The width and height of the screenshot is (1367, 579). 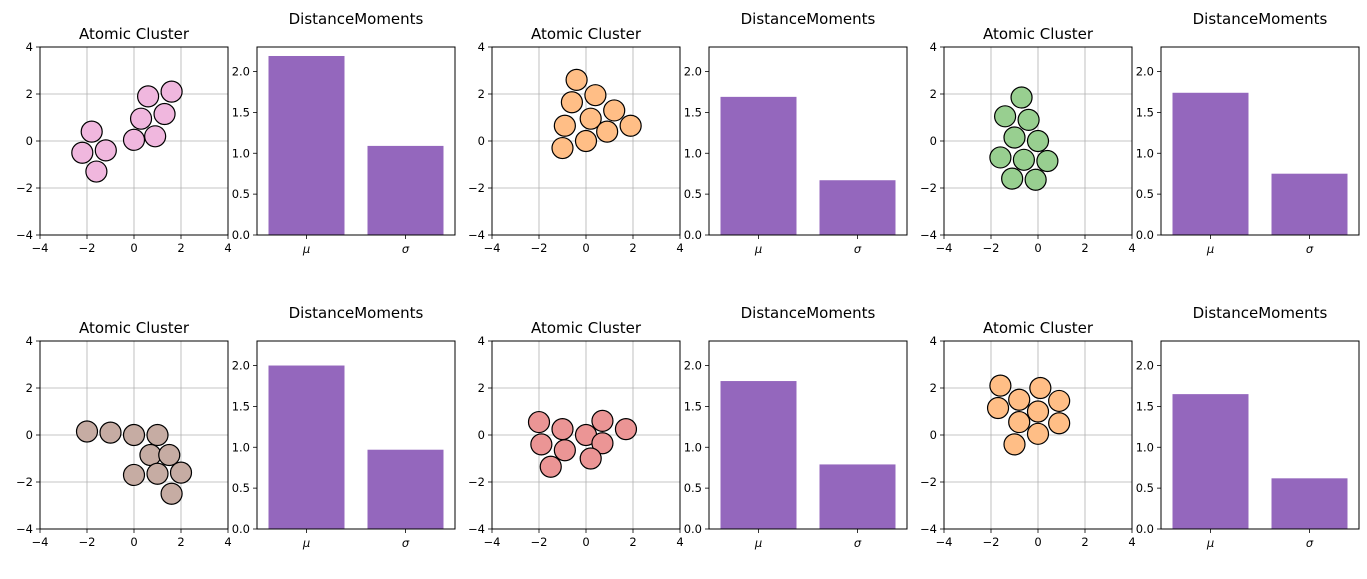 I want to click on cluster-plot-10: −4 −2 0 2 4 −4 −2 0 2 4 Atomic Cluster, so click(x=1028, y=434).